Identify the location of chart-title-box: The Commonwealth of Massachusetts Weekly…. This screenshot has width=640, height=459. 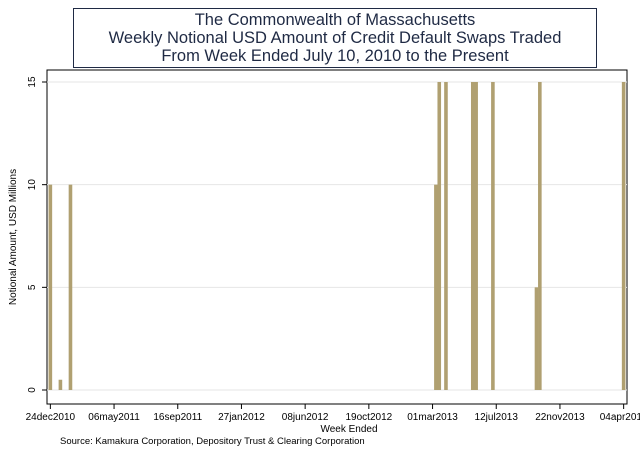
(335, 38).